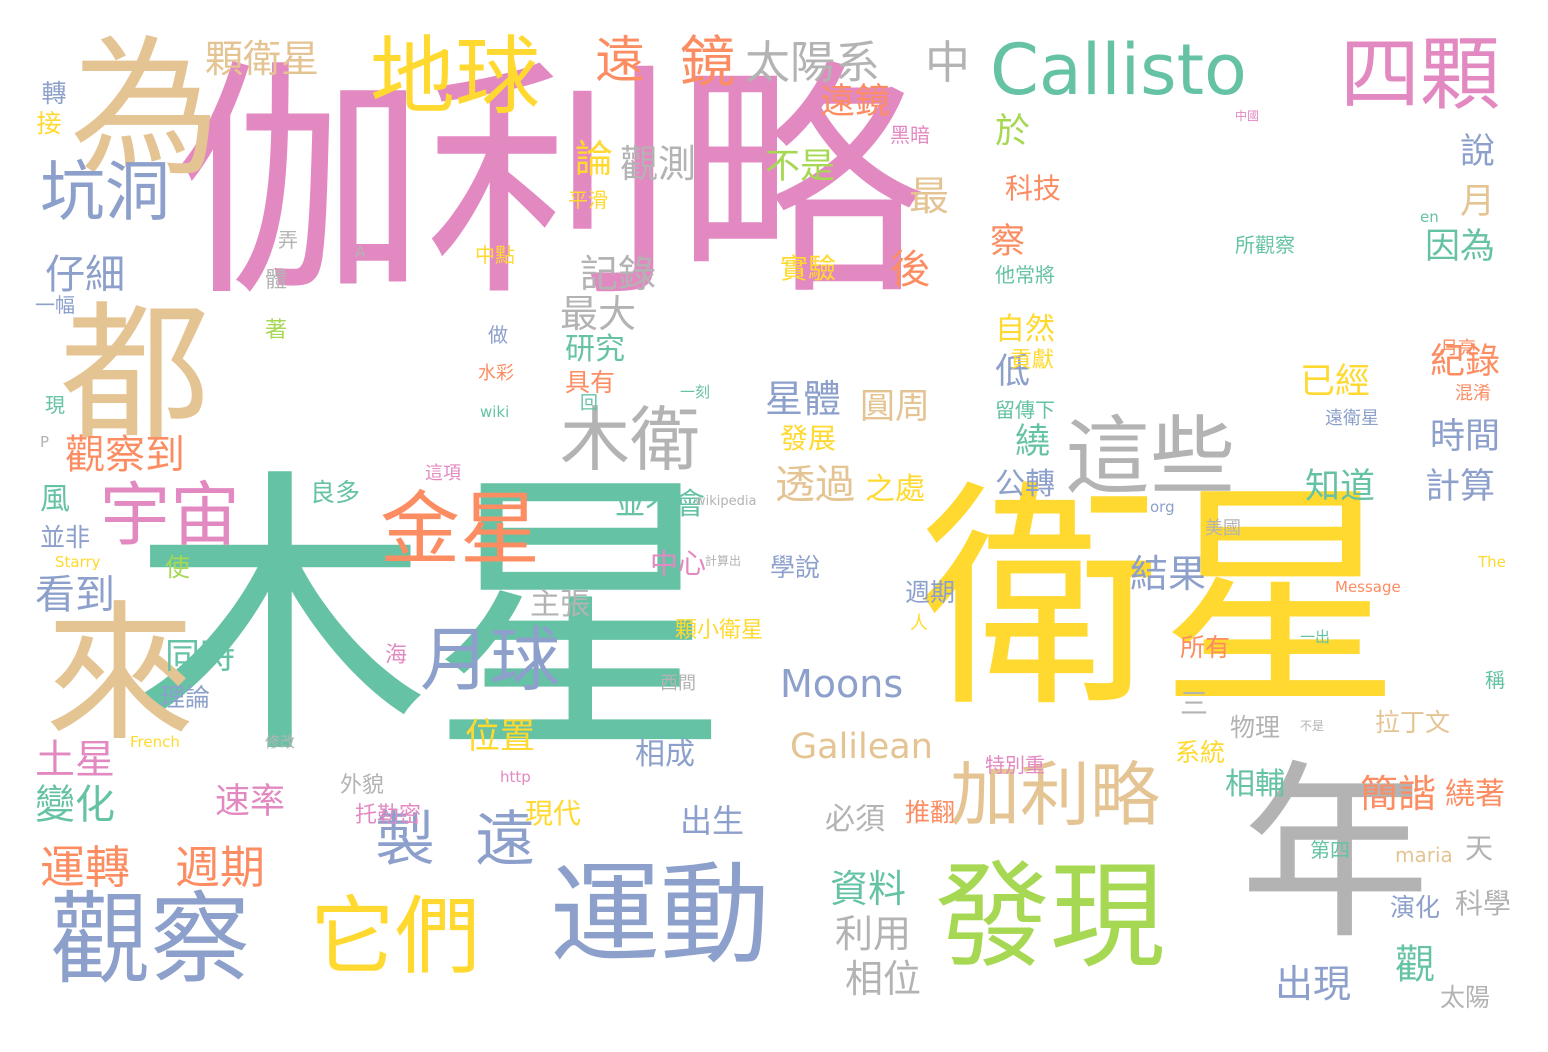 The height and width of the screenshot is (1052, 1548). I want to click on word: 觀, so click(1415, 965).